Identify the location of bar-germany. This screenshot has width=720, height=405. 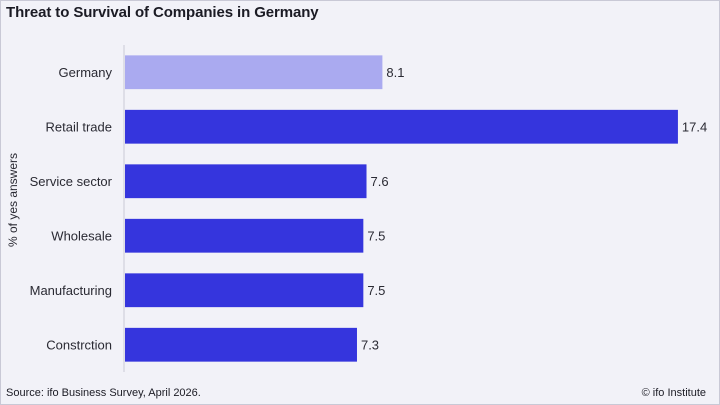
(254, 72).